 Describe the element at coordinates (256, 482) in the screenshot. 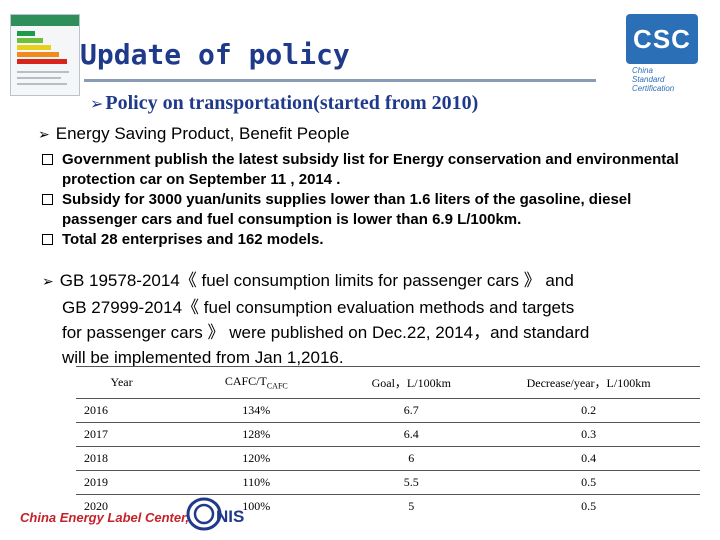

I see `cell-cafc: 110%` at that location.